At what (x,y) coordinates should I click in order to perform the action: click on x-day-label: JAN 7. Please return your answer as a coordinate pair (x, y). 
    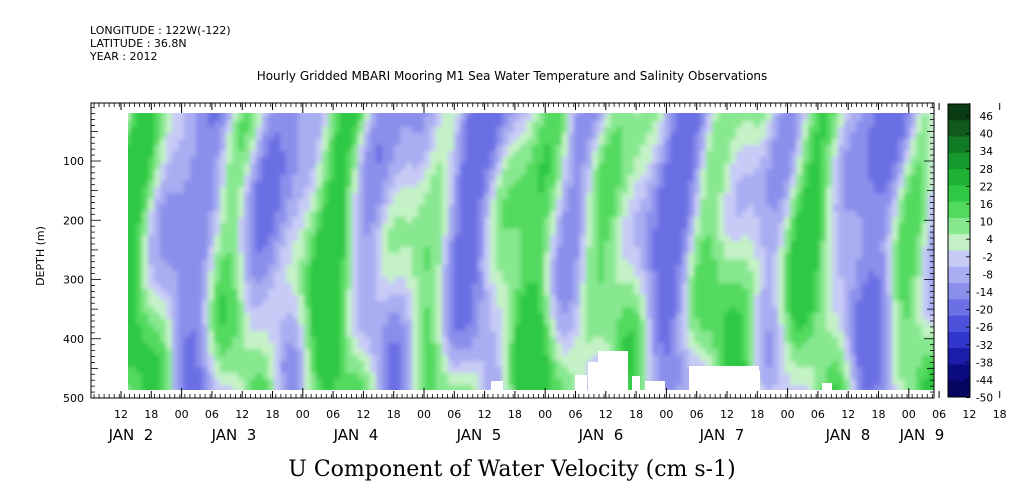
    Looking at the image, I should click on (722, 435).